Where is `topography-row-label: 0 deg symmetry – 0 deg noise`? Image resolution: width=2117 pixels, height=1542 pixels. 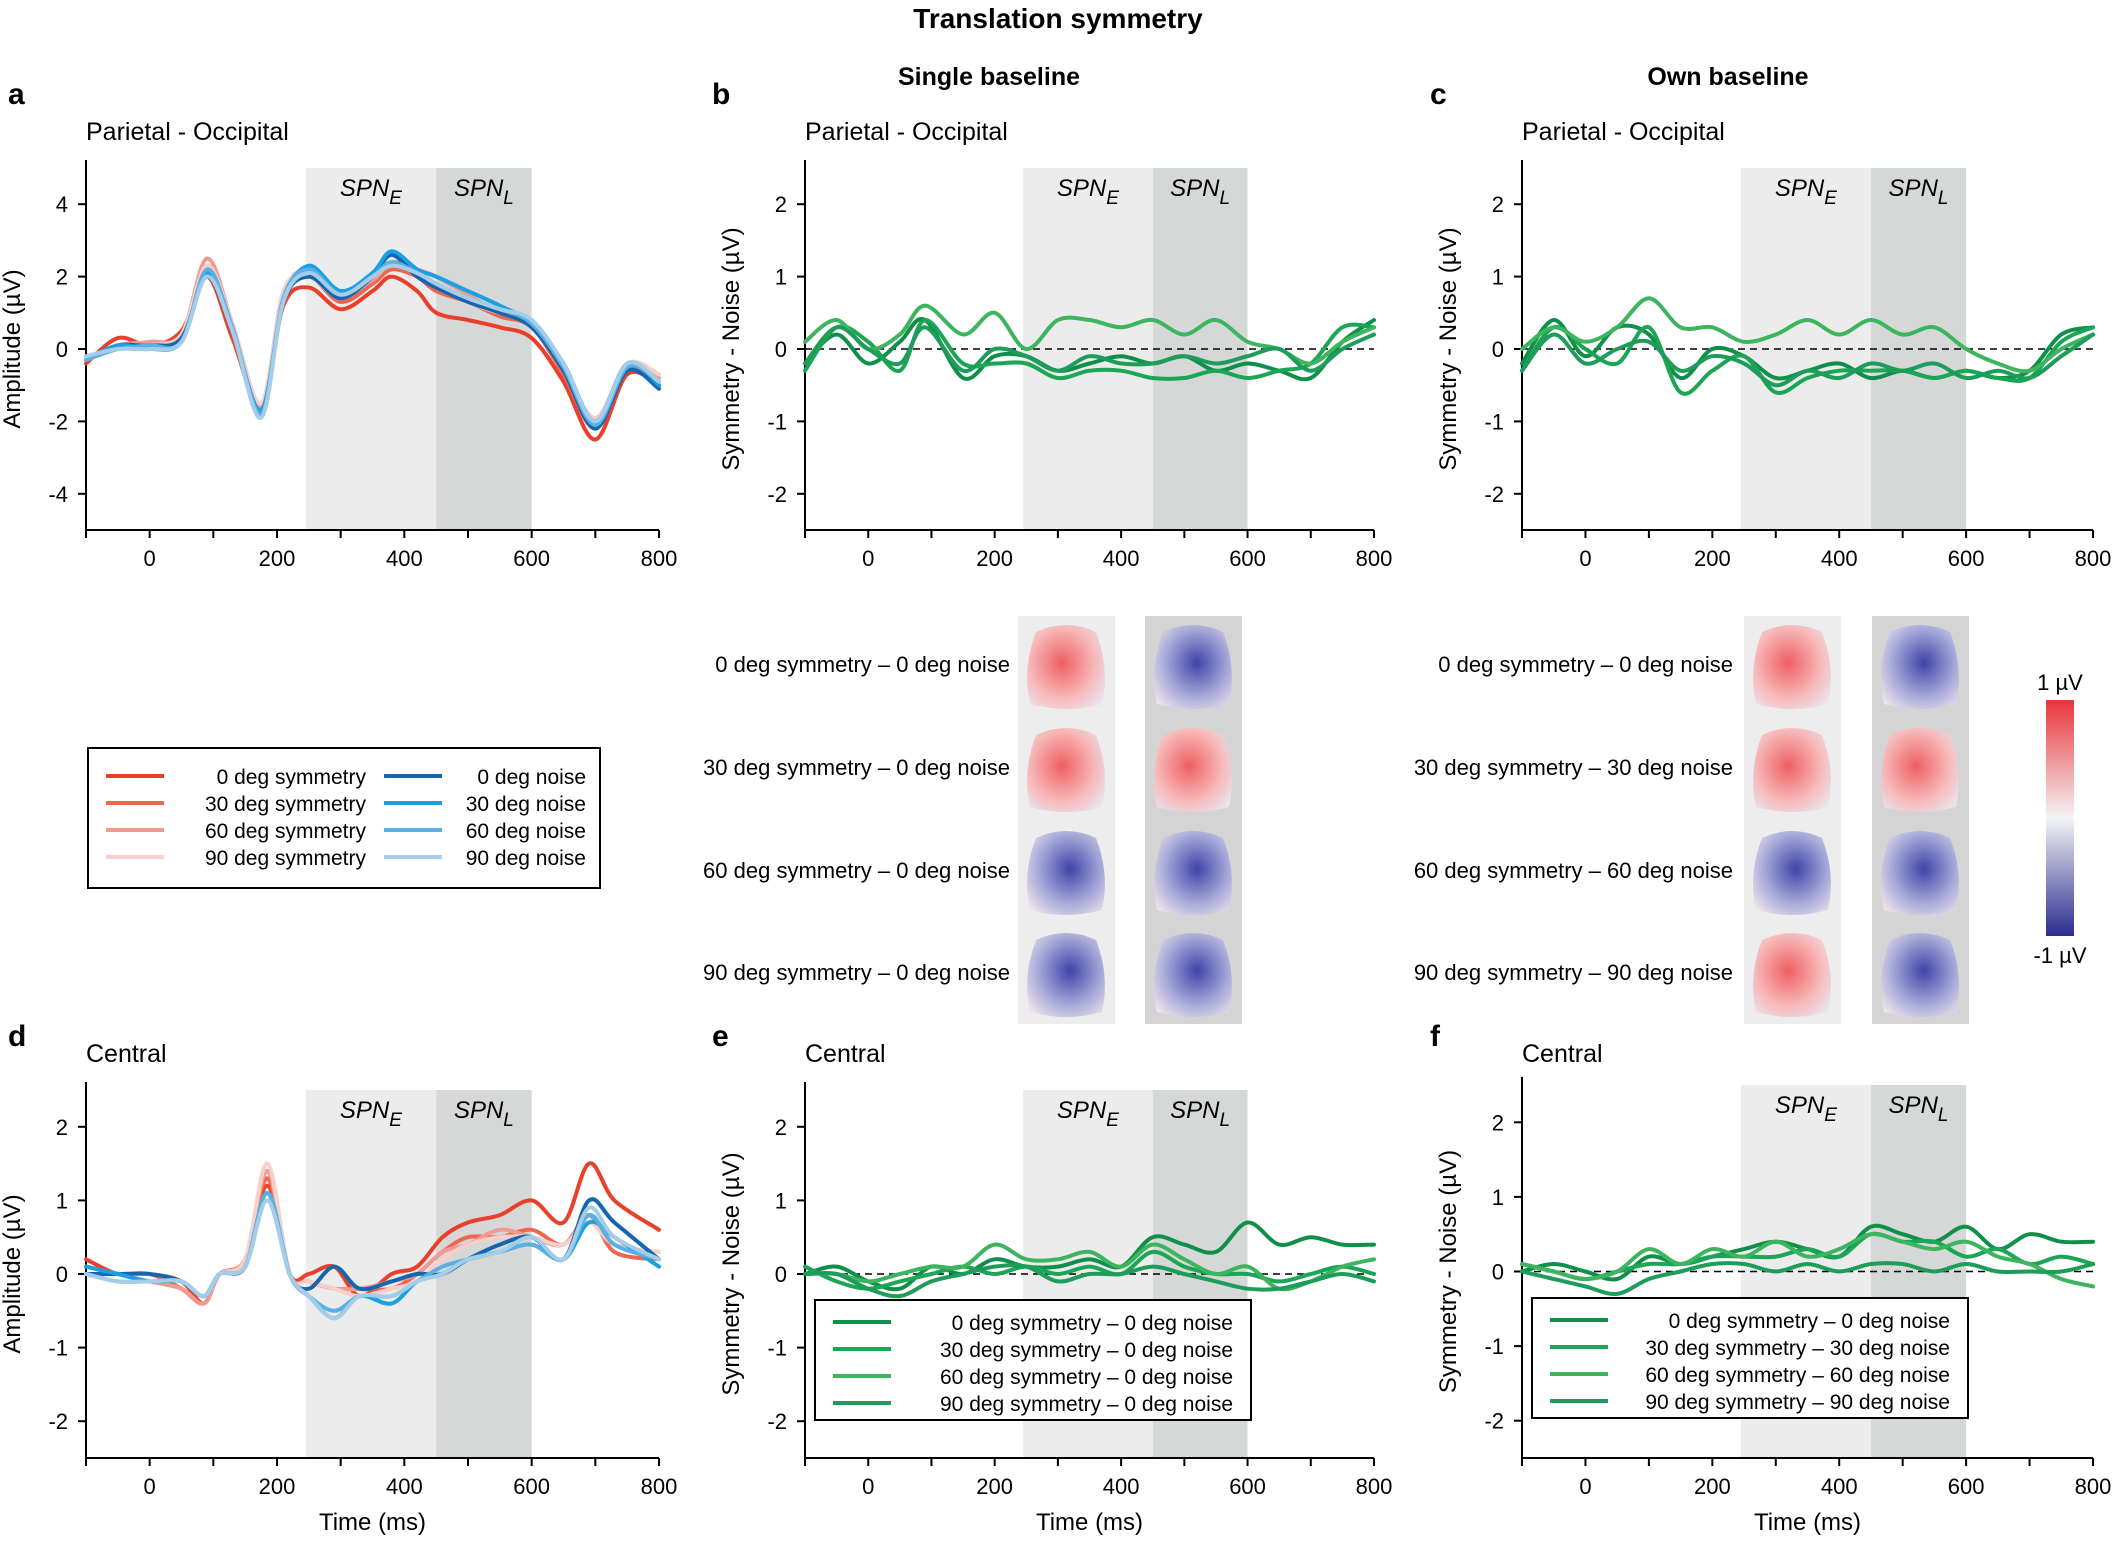
topography-row-label: 0 deg symmetry – 0 deg noise is located at coordinates (862, 664).